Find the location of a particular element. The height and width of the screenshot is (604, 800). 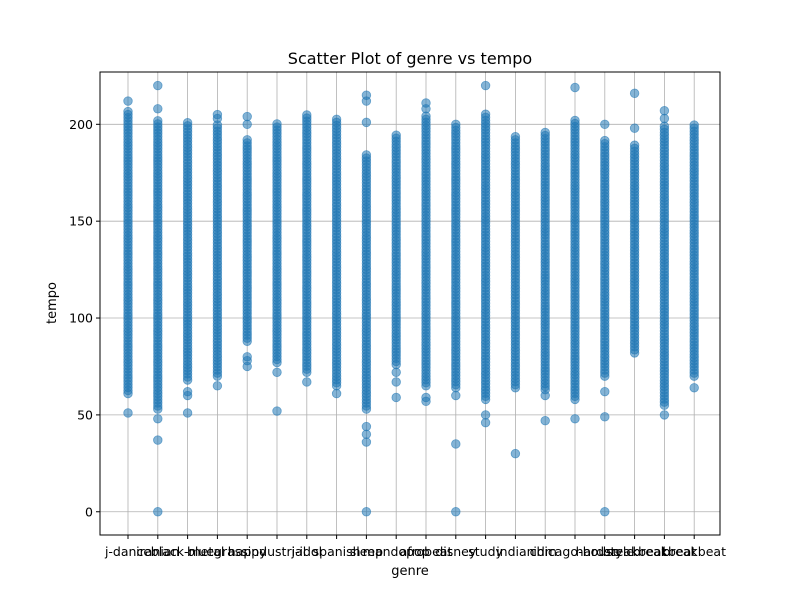

y-tick-label: 50 is located at coordinates (85, 414).